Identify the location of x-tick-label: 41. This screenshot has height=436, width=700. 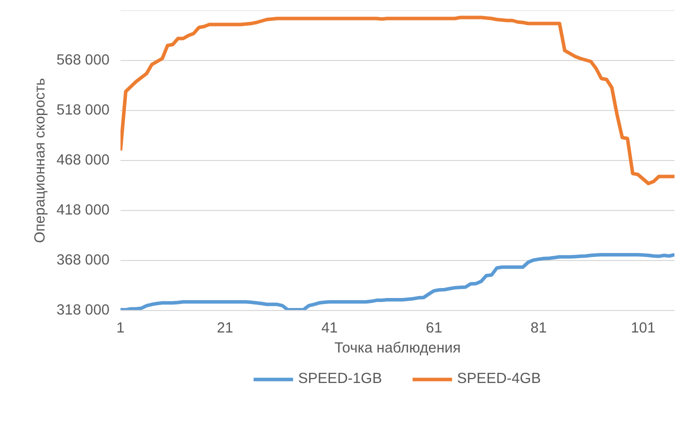
(329, 328).